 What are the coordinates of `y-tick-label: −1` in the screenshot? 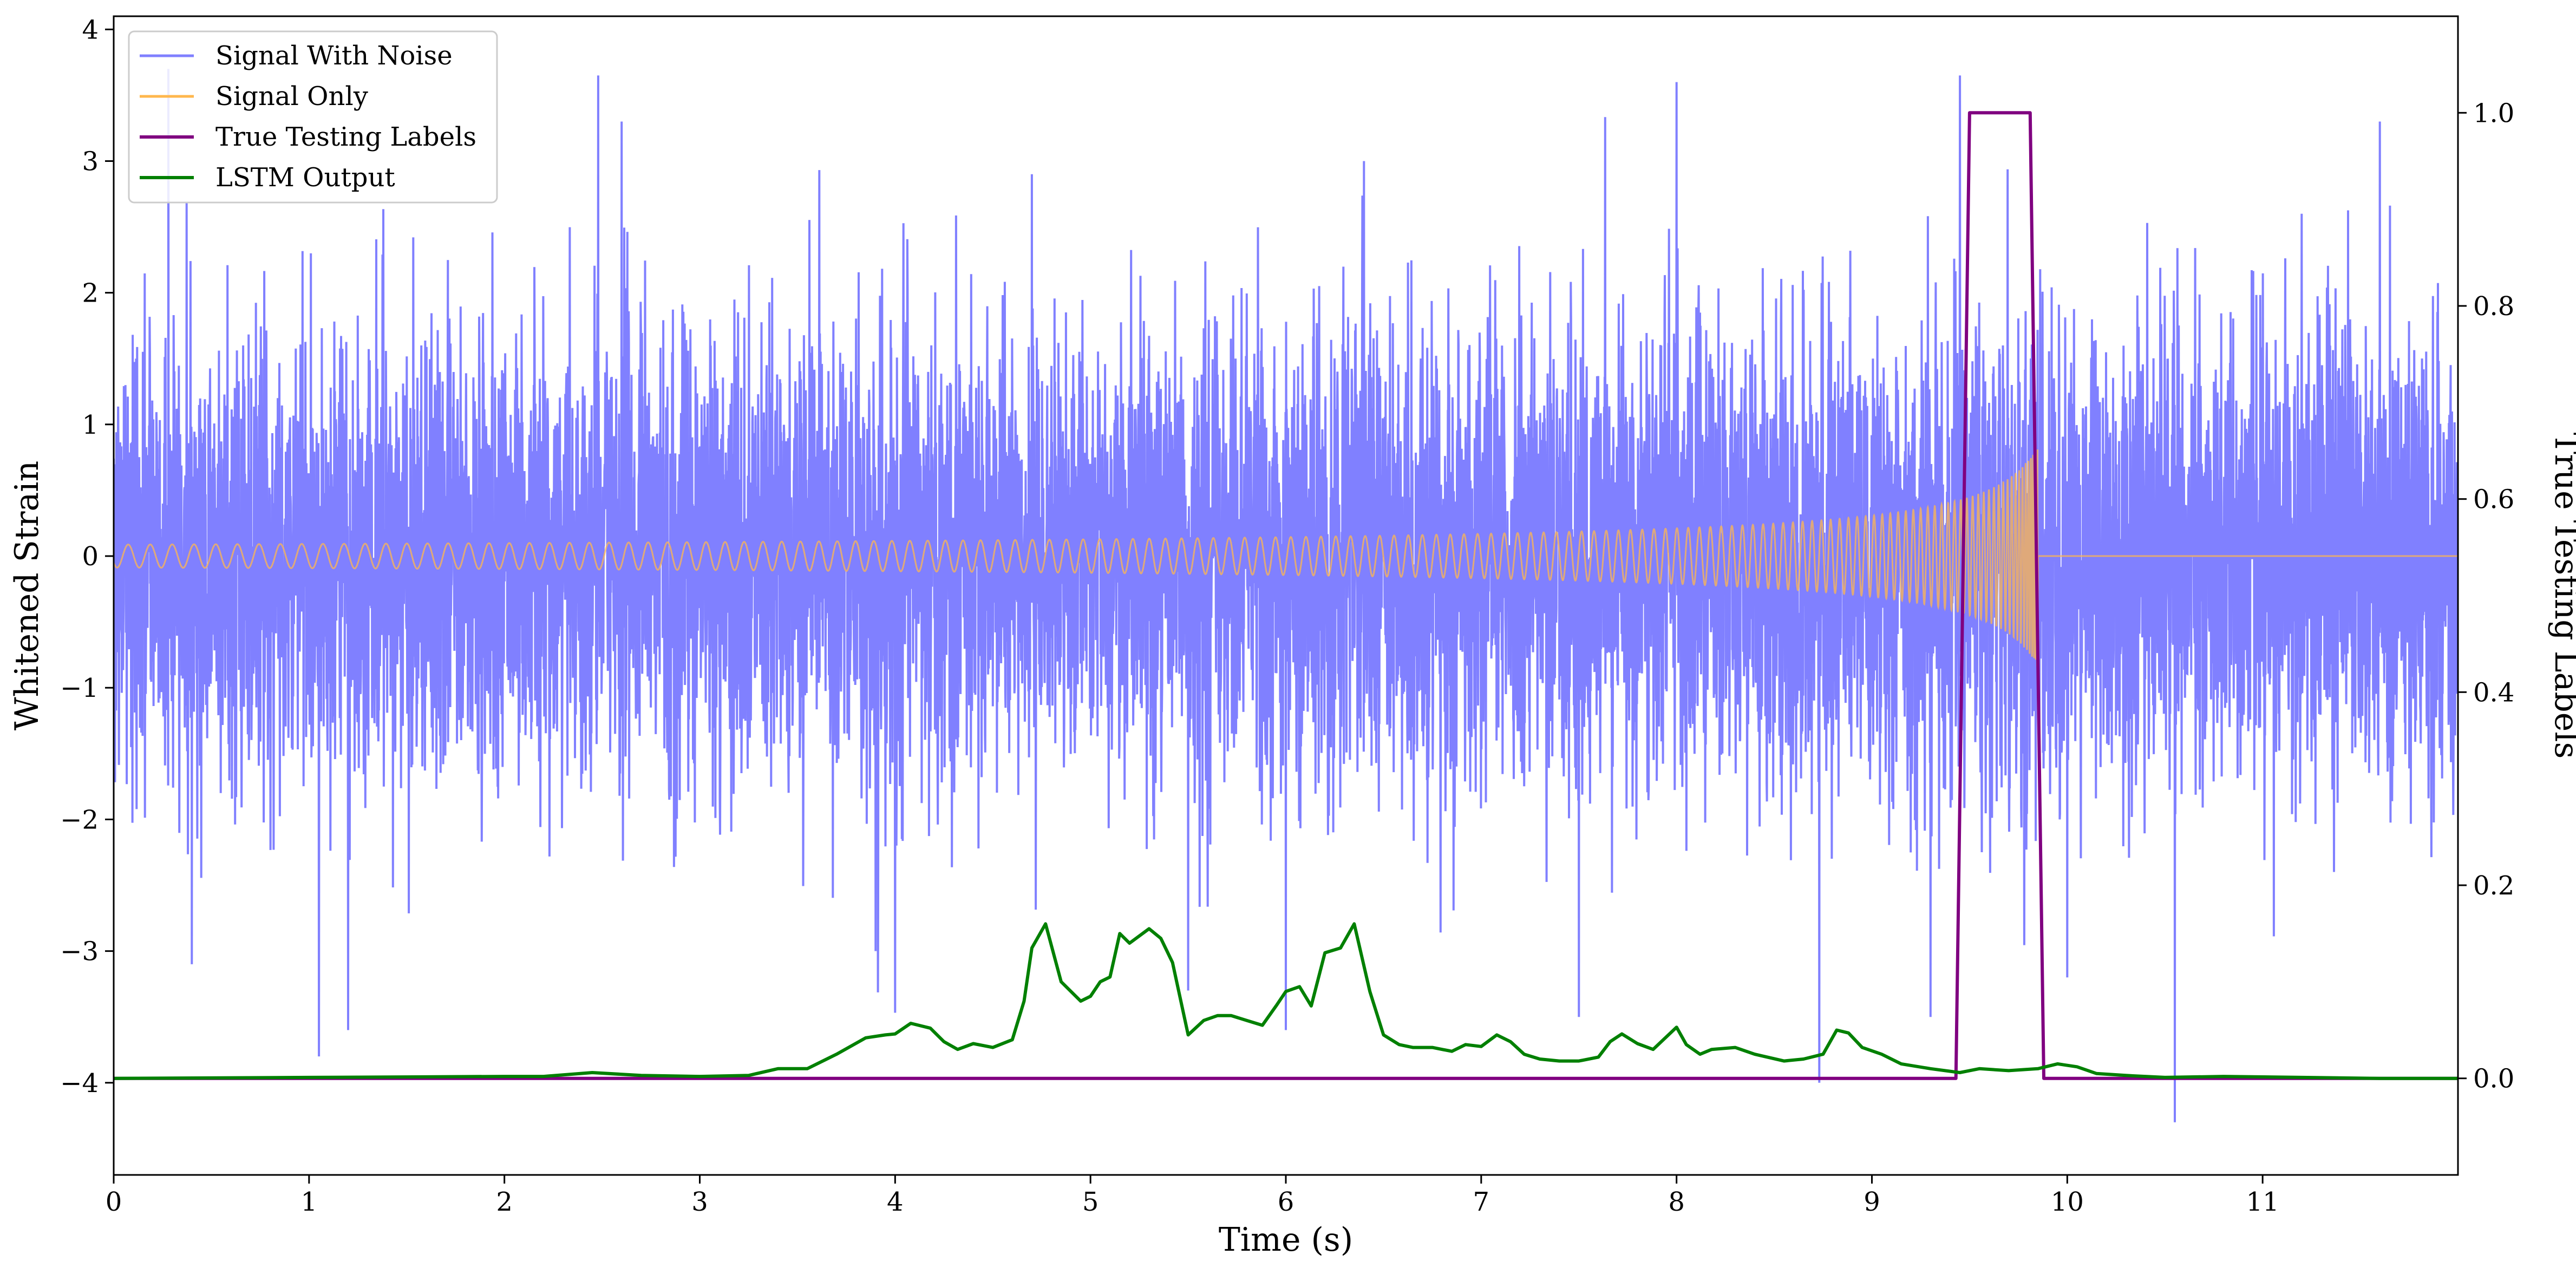 It's located at (79, 688).